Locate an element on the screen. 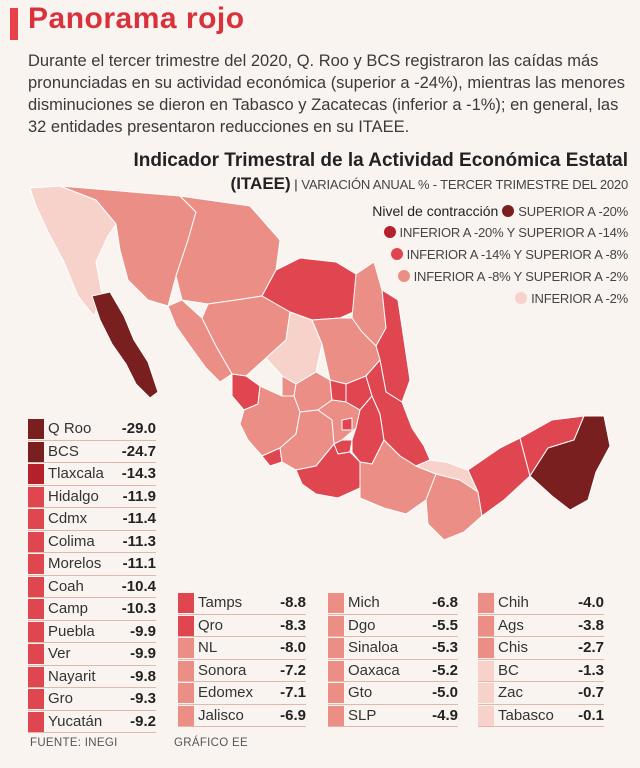 The height and width of the screenshot is (768, 640). state-value: -1.3 is located at coordinates (591, 670).